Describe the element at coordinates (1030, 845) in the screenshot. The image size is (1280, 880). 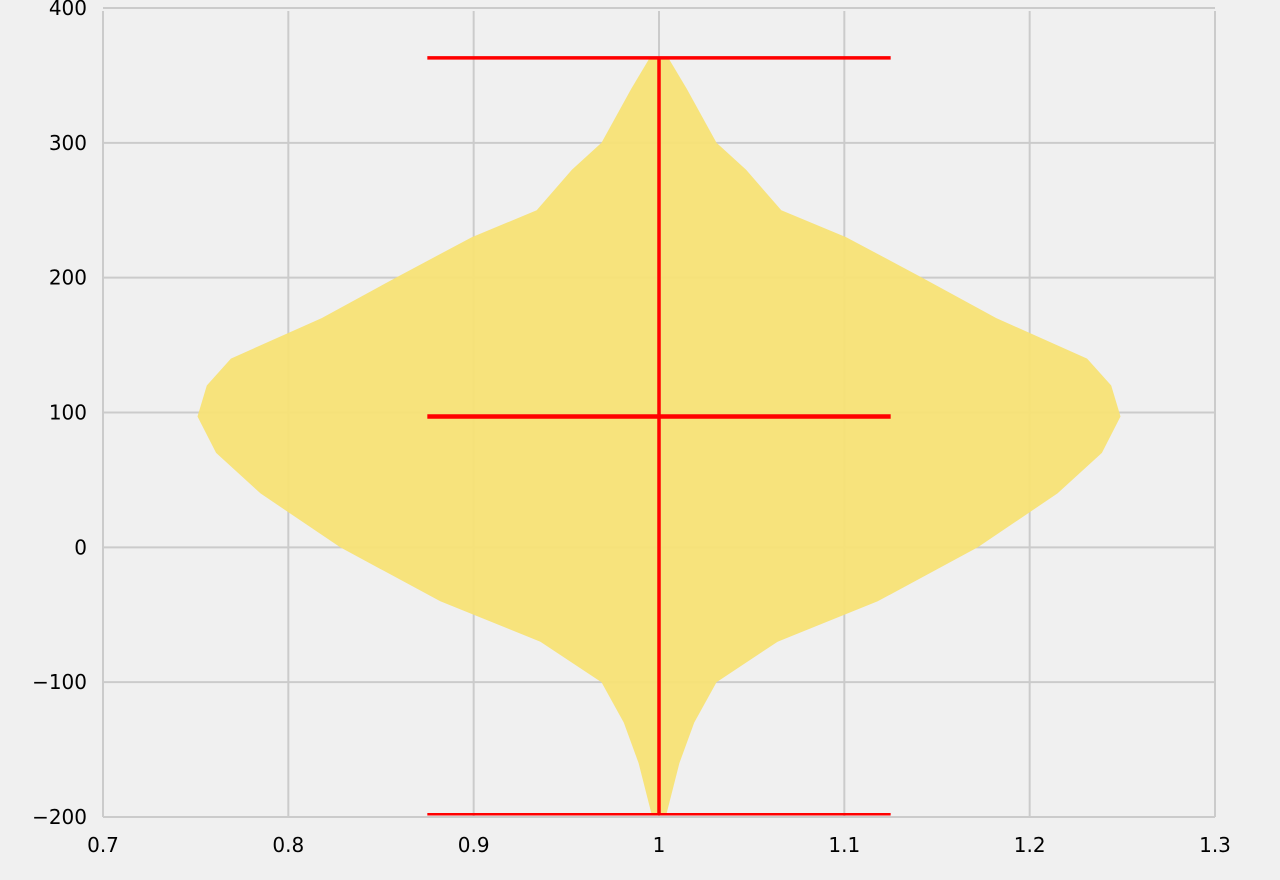
I see `x-tick-label: 1.2` at that location.